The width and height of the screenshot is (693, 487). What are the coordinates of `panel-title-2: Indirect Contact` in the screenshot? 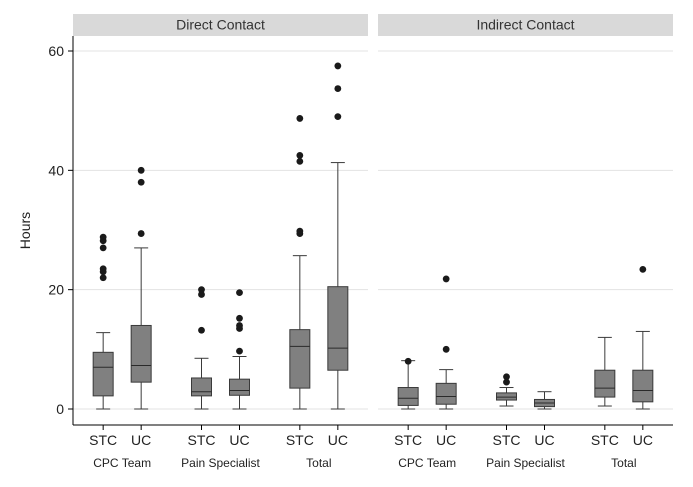 It's located at (525, 25).